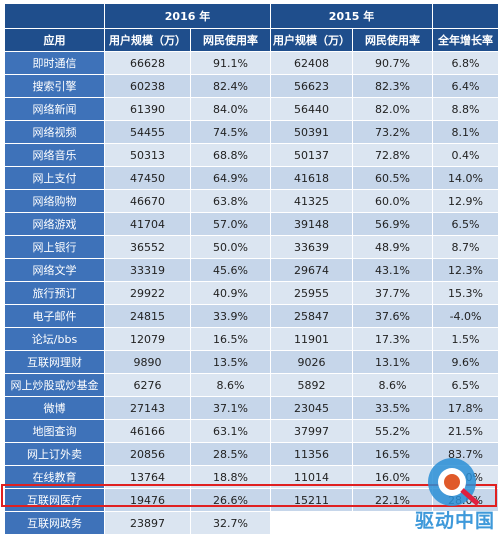 The image size is (501, 537). Describe the element at coordinates (147, 201) in the screenshot. I see `value-cell: 46670` at that location.